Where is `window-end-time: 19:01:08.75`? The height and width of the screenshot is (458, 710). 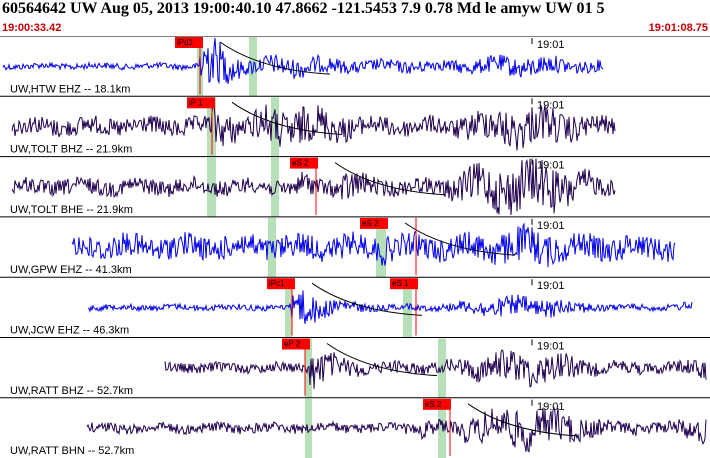 window-end-time: 19:01:08.75 is located at coordinates (678, 28).